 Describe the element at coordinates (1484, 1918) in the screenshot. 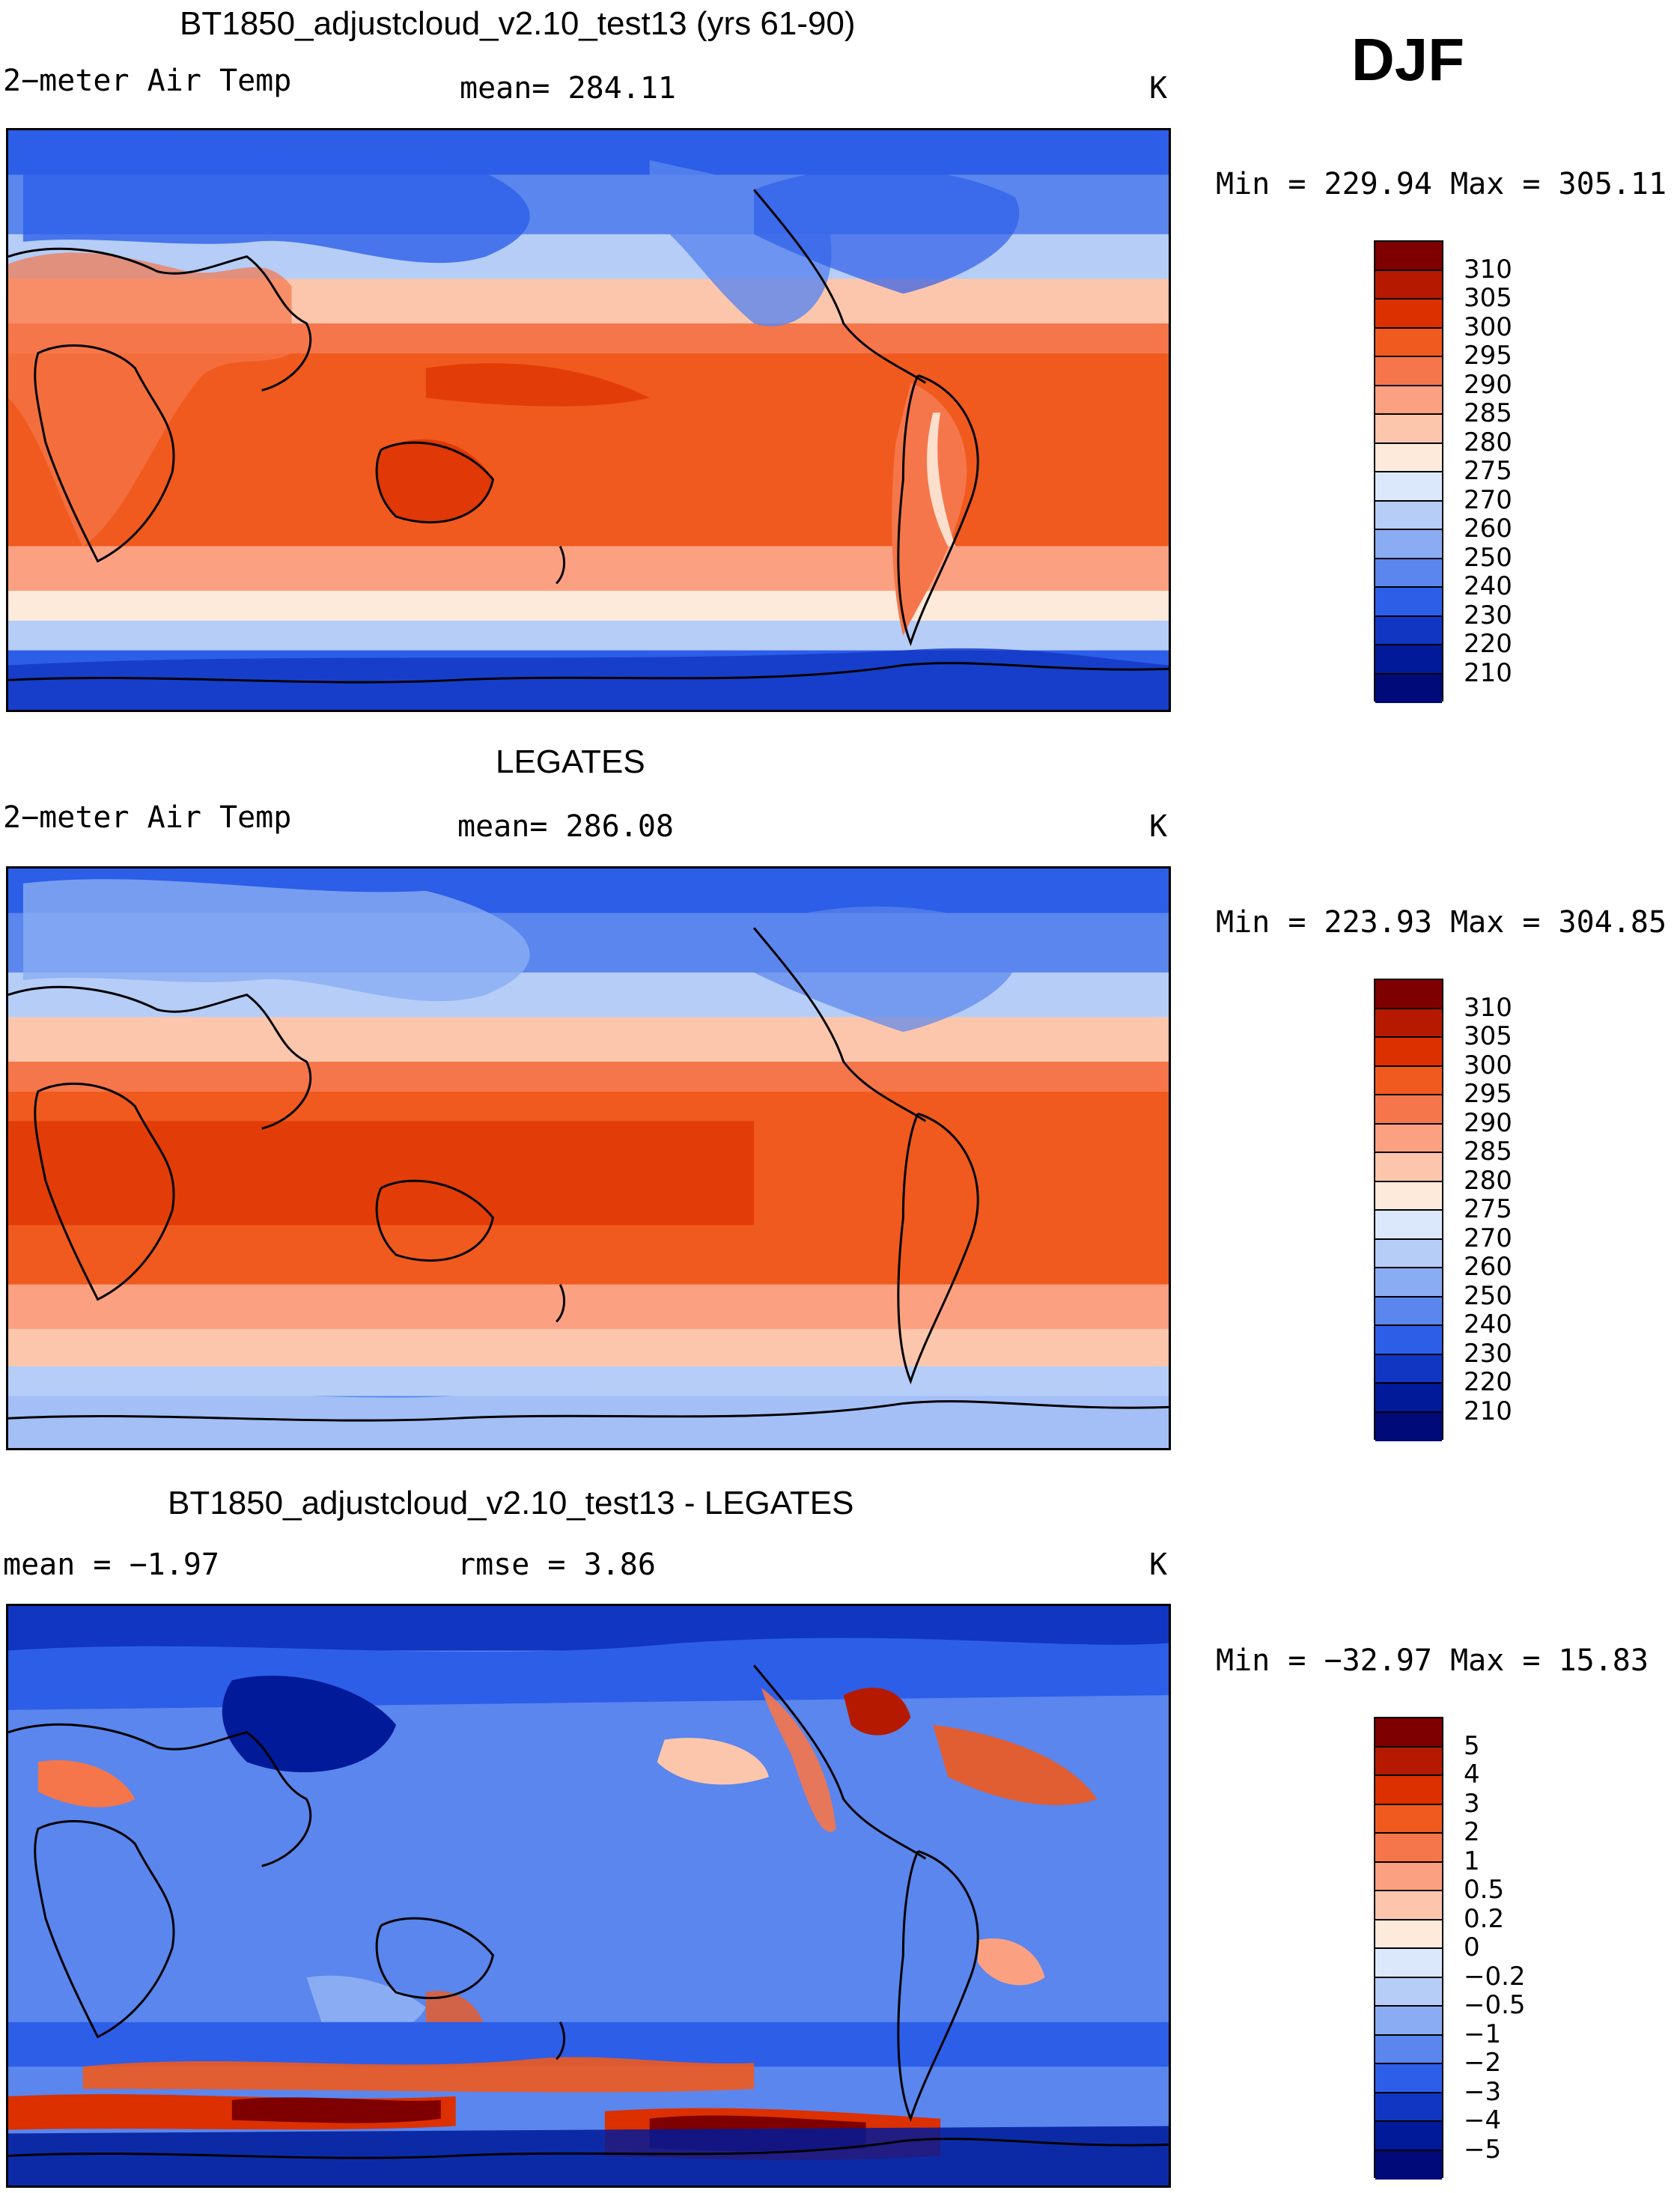

I see `panel-diff-colorbar-label: 0.2` at that location.